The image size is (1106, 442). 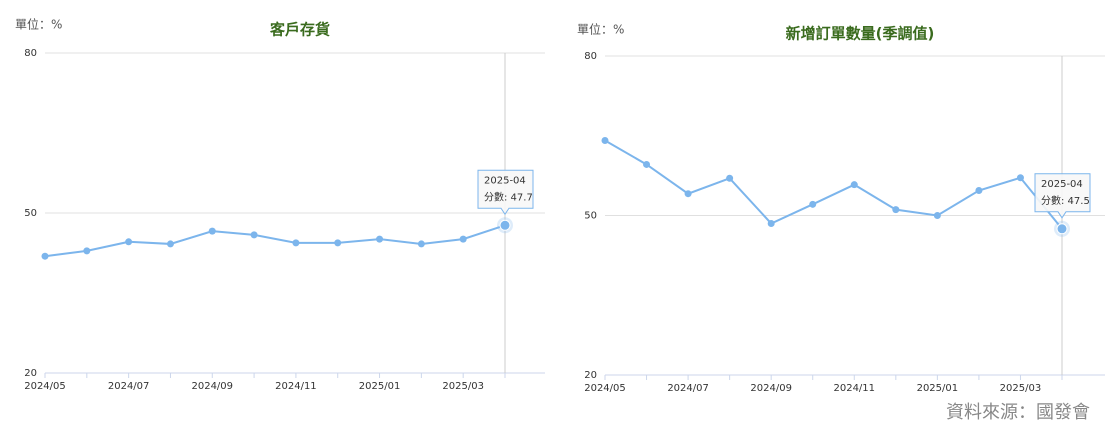 I want to click on tooltip-text: 分數: 47.7, so click(x=508, y=196).